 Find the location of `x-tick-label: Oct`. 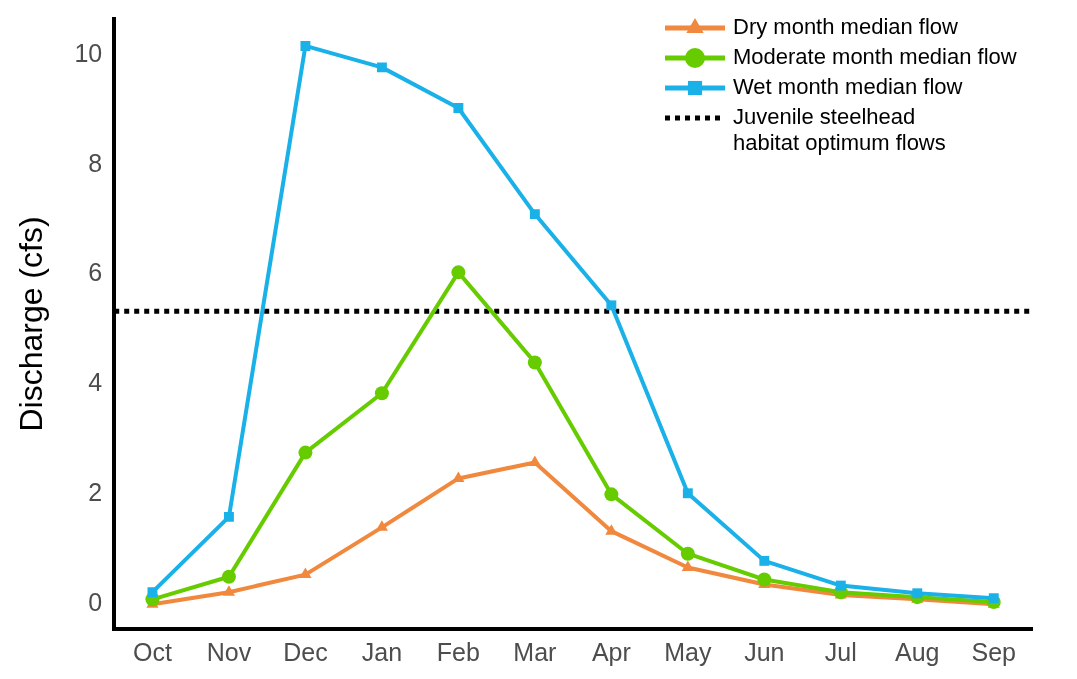

x-tick-label: Oct is located at coordinates (152, 651).